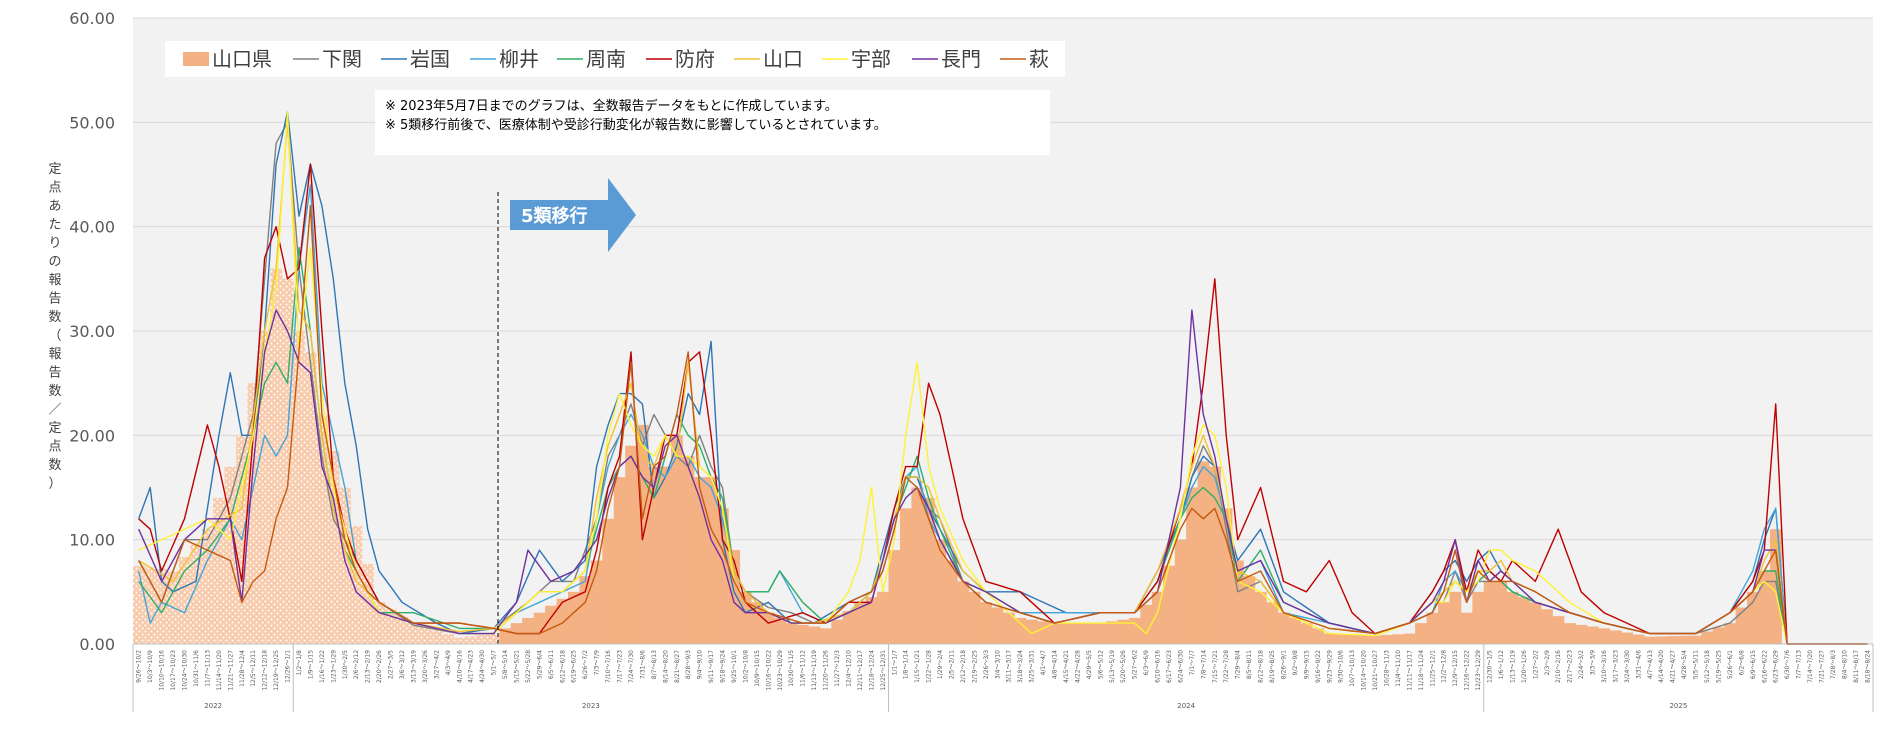 The width and height of the screenshot is (1891, 756). Describe the element at coordinates (1570, 666) in the screenshot. I see `x-tick-label: 2/17～2/23` at that location.